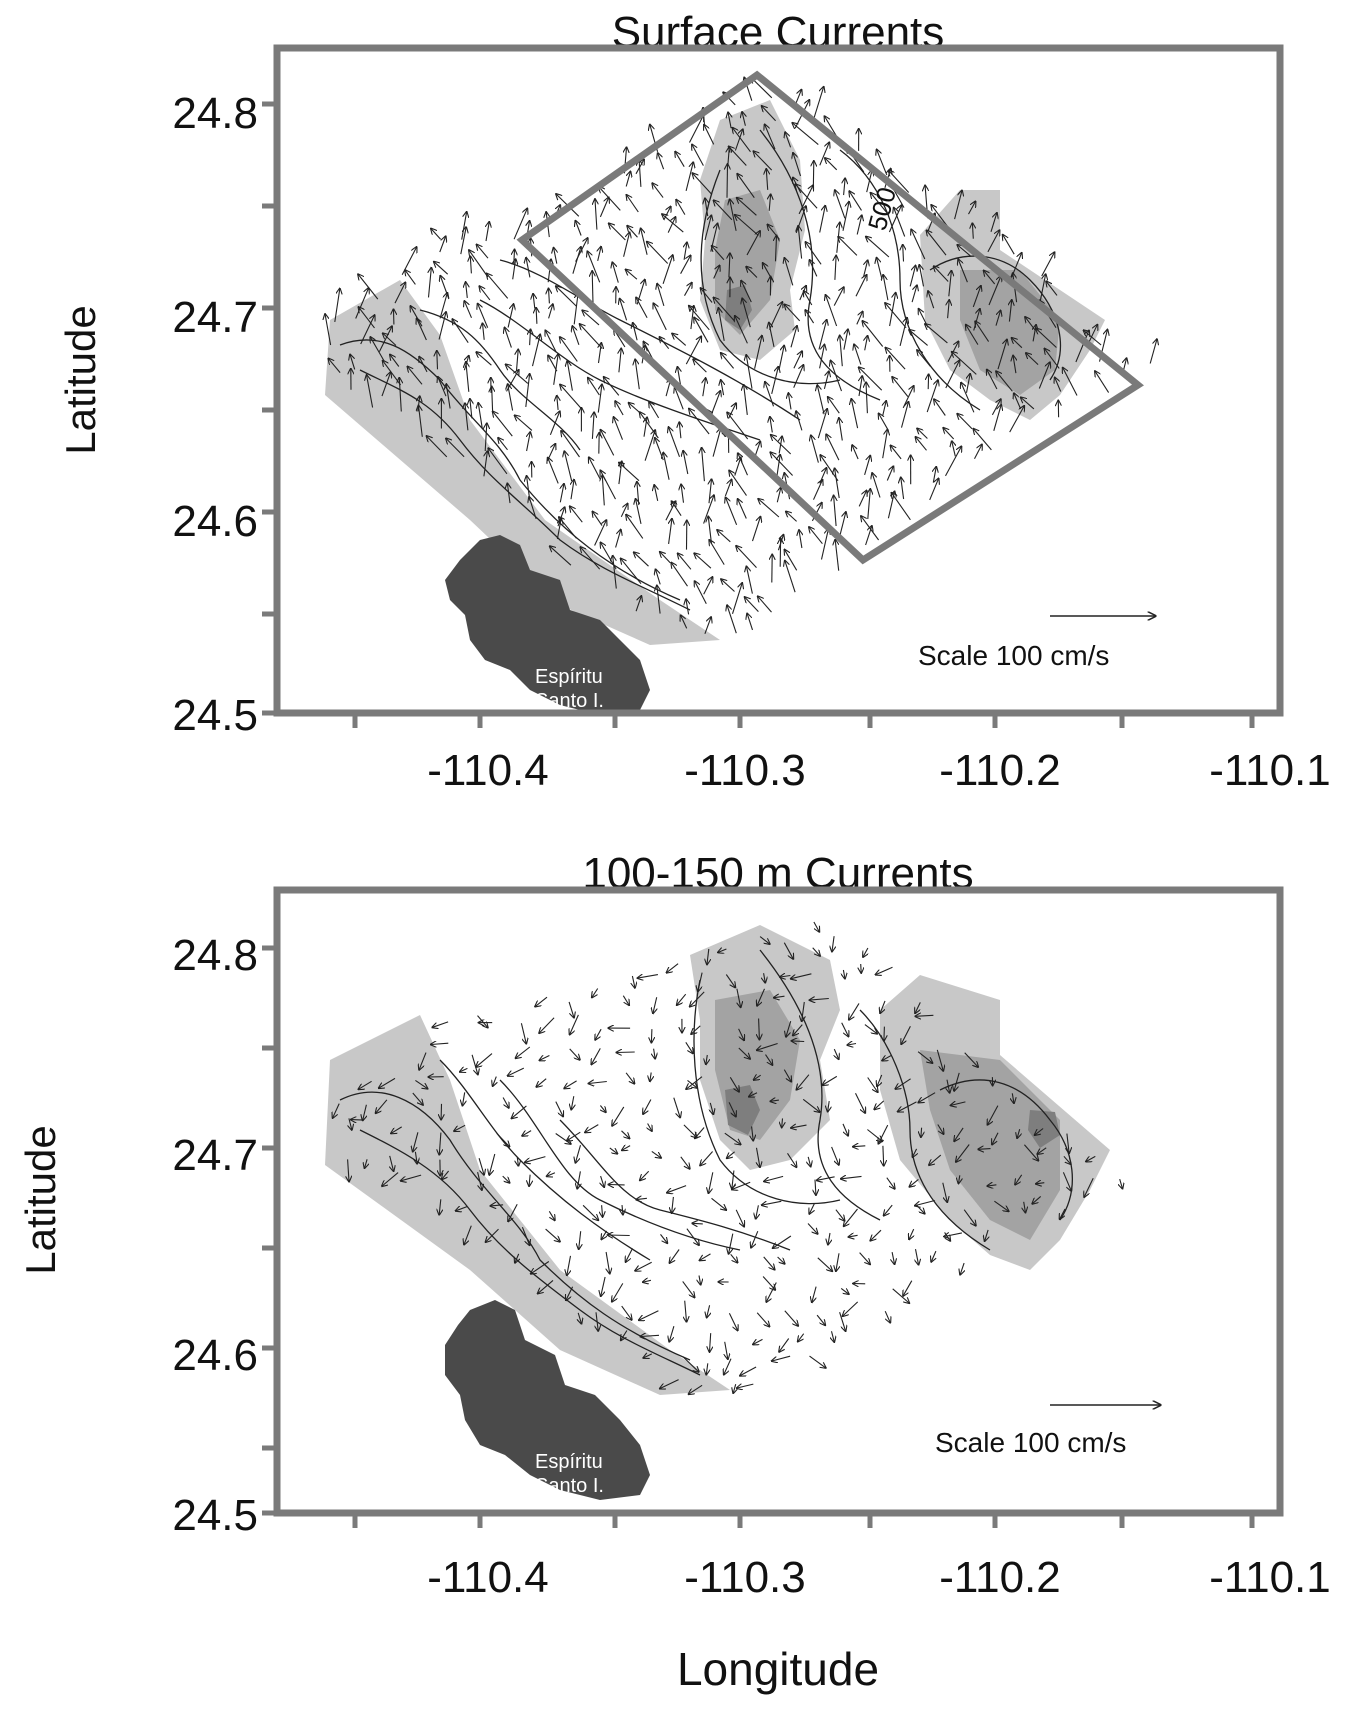 The image size is (1349, 1718). What do you see at coordinates (527, 1205) in the screenshot?
I see `shallow-shelf` at bounding box center [527, 1205].